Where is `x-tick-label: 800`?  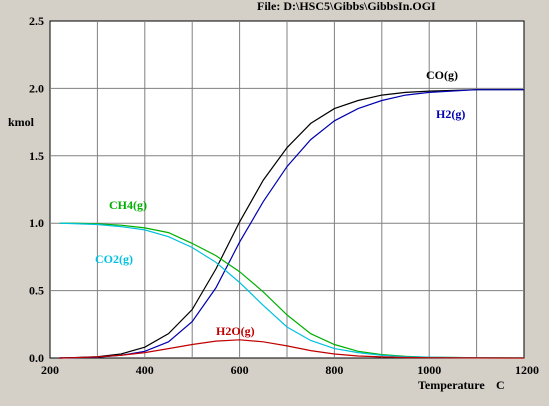 x-tick-label: 800 is located at coordinates (334, 370).